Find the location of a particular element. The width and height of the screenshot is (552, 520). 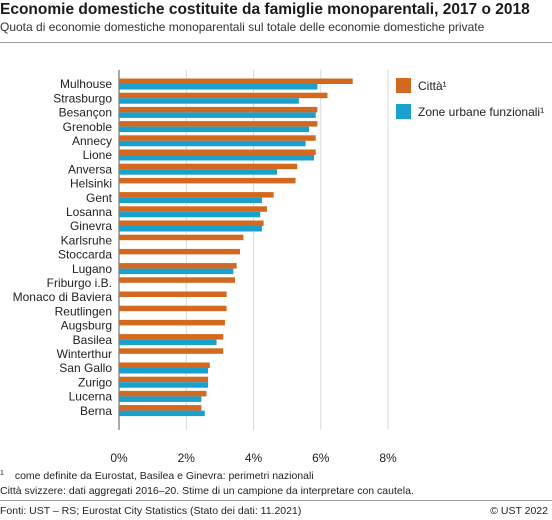

legend-label: Zone urbane funzionali¹ is located at coordinates (481, 112).